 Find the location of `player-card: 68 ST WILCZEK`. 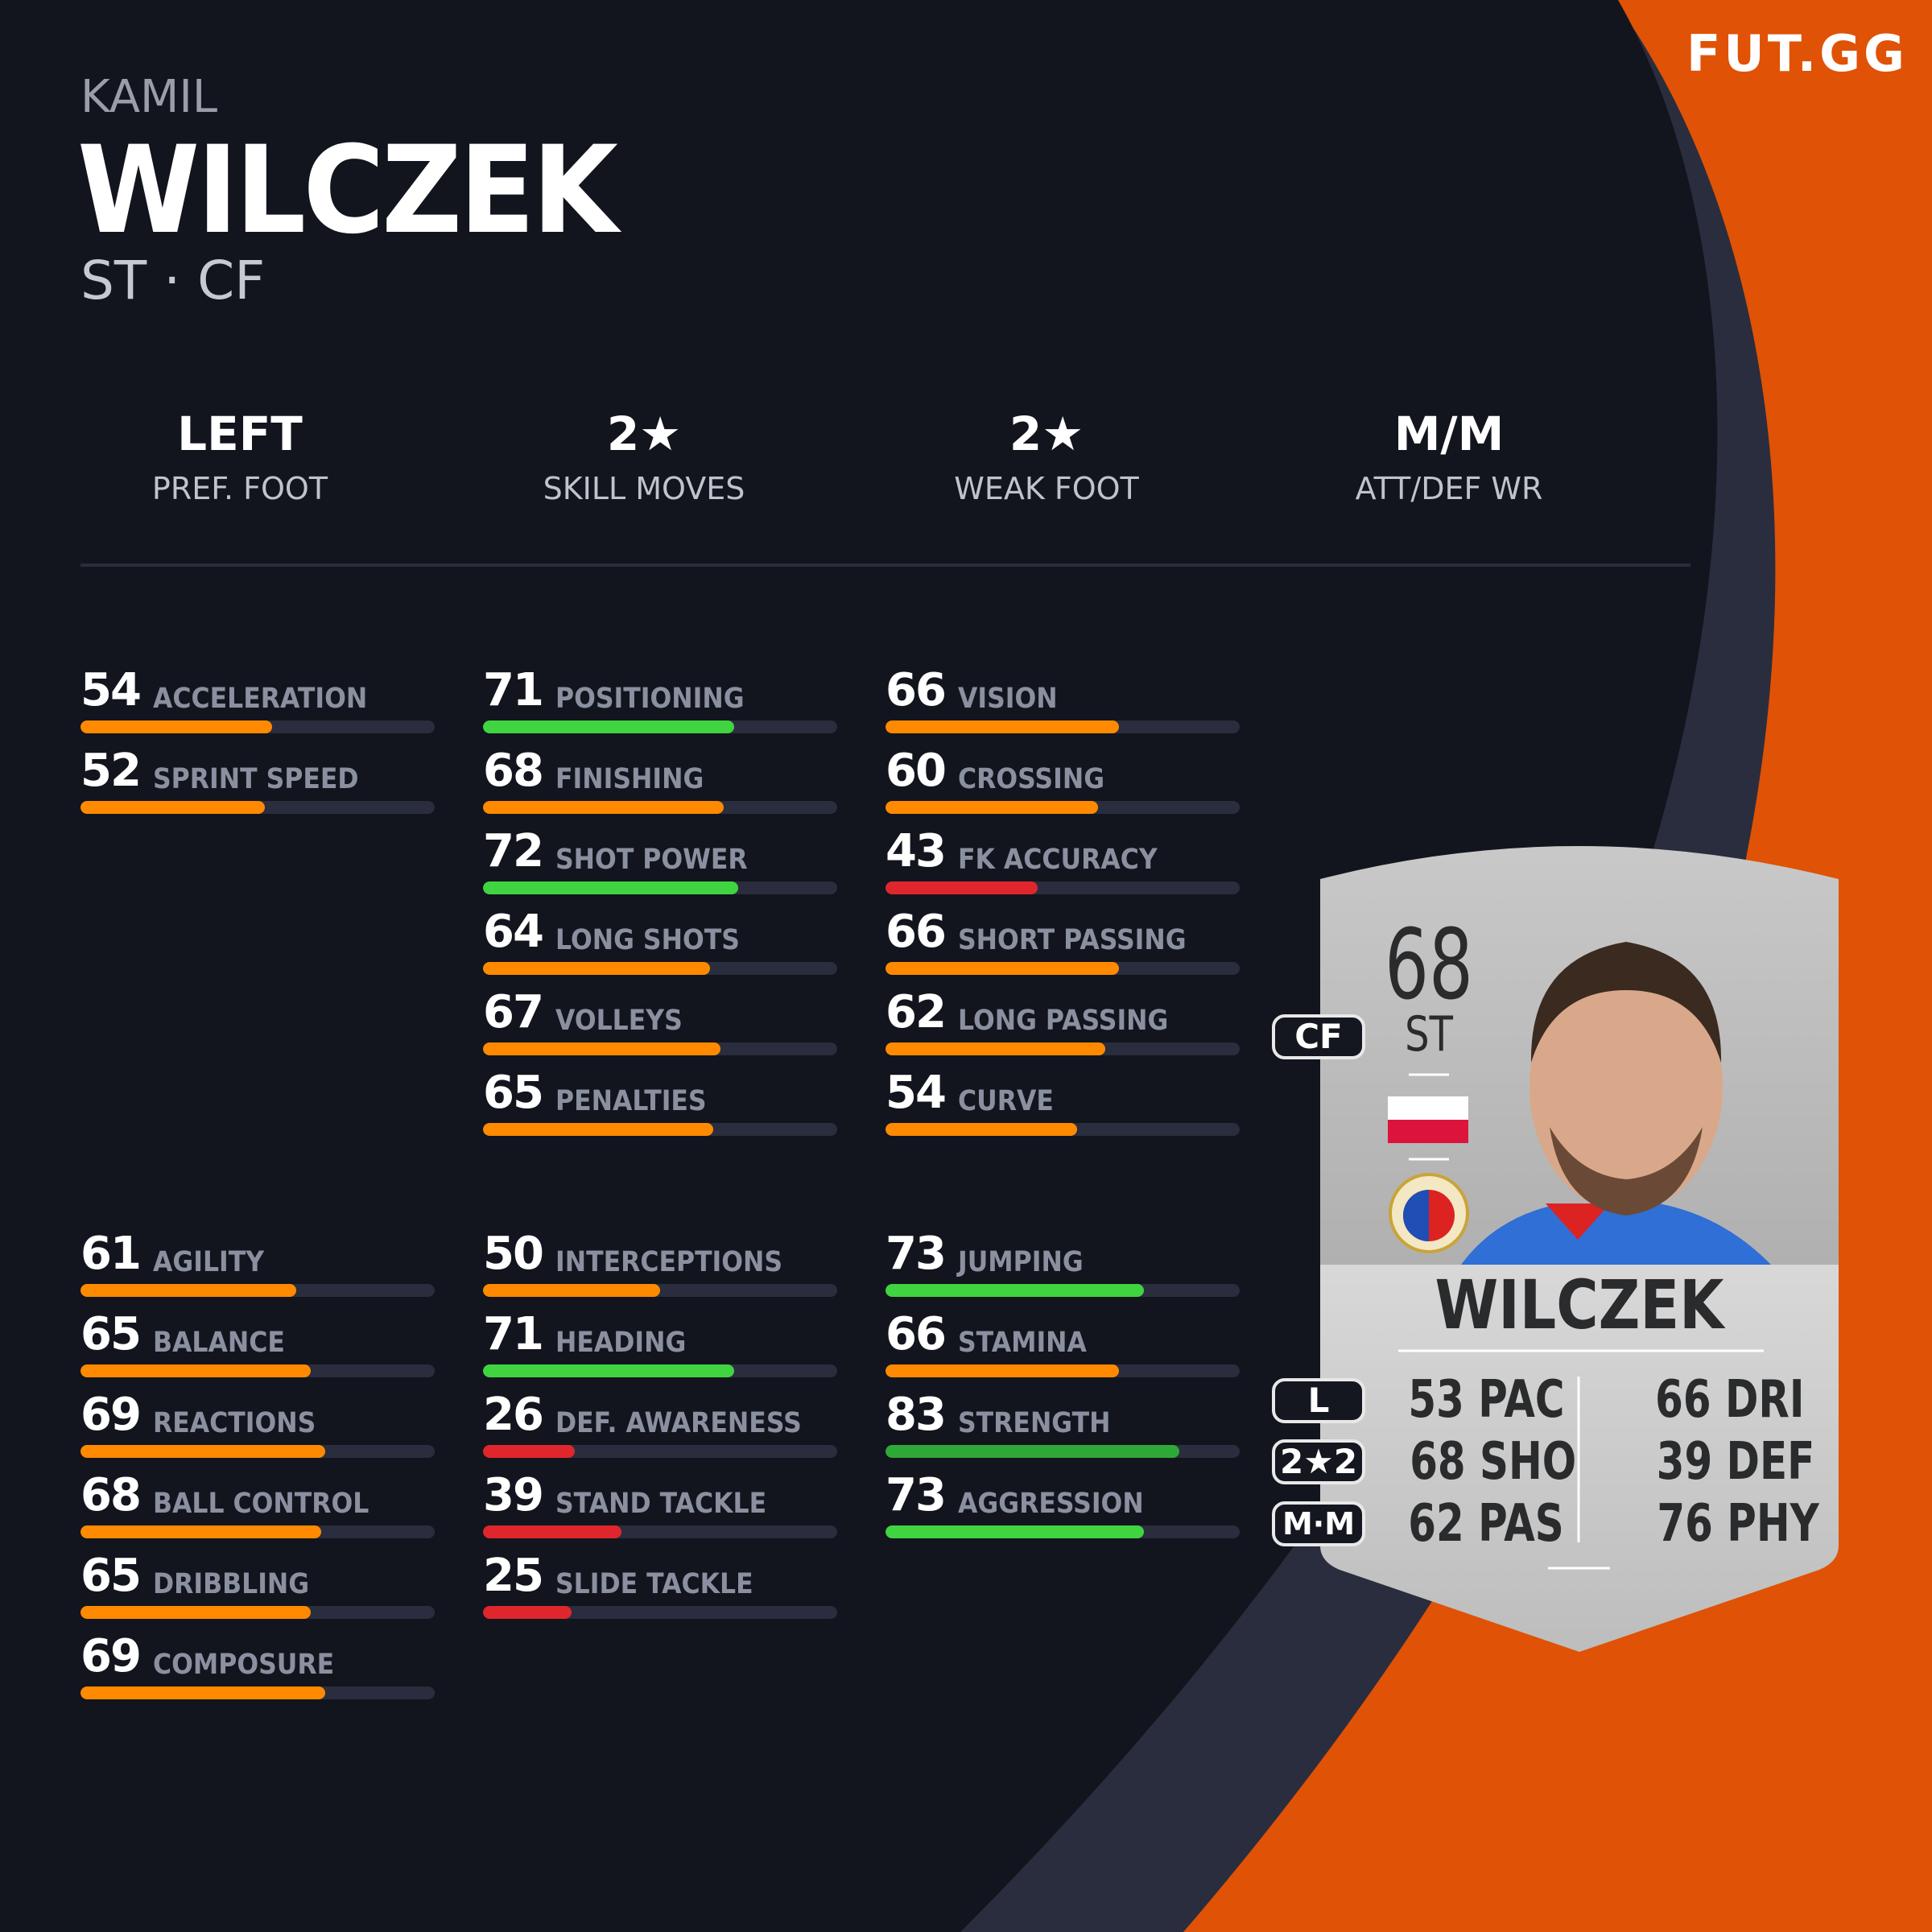

player-card: 68 ST WILCZEK is located at coordinates (1579, 1244).